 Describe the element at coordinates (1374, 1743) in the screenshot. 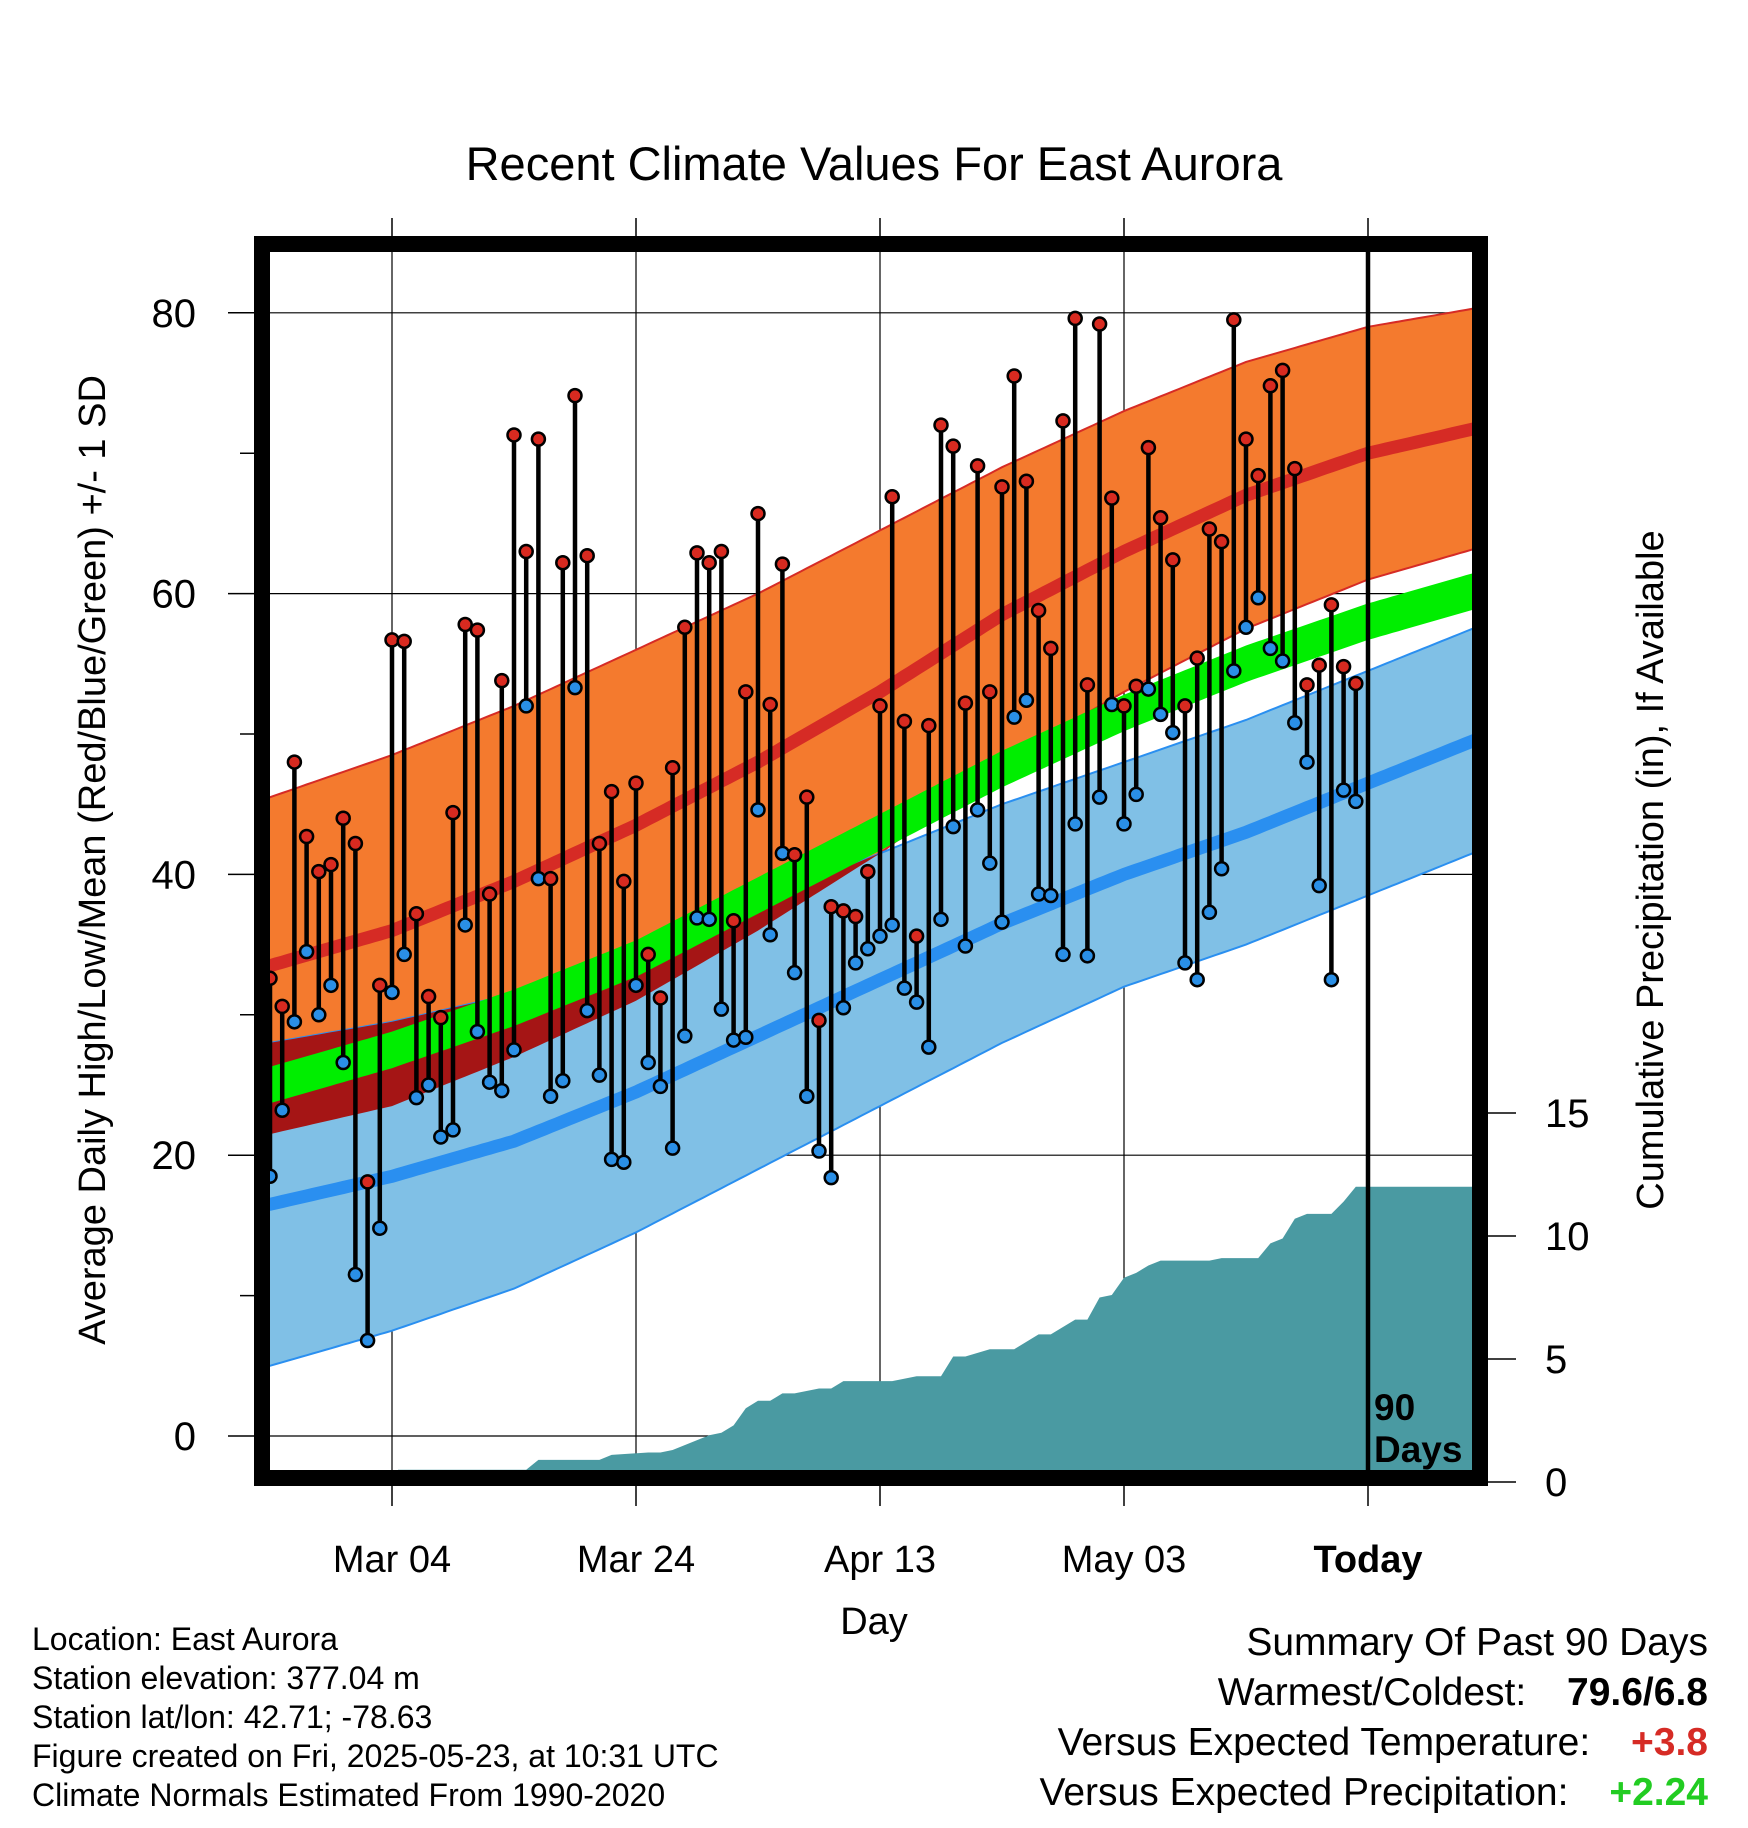

I see `temperature-departure-row: Versus Expected Temperature: +3.8` at that location.